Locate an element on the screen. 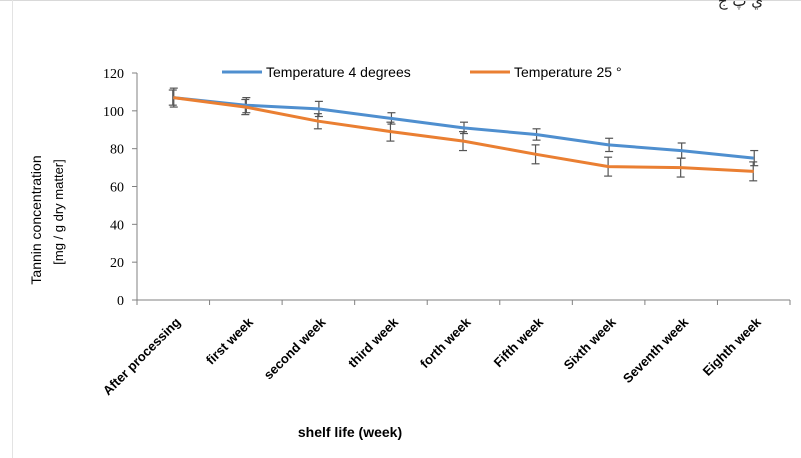 Image resolution: width=801 pixels, height=458 pixels. x-tick-label: first week is located at coordinates (230, 341).